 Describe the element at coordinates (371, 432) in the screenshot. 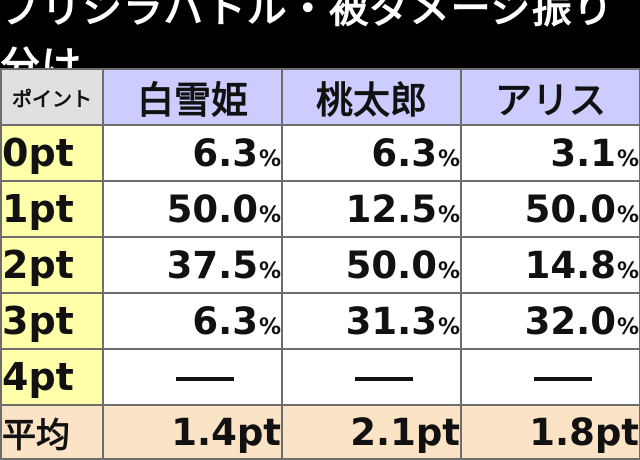

I see `average-value: 2.1pt` at that location.